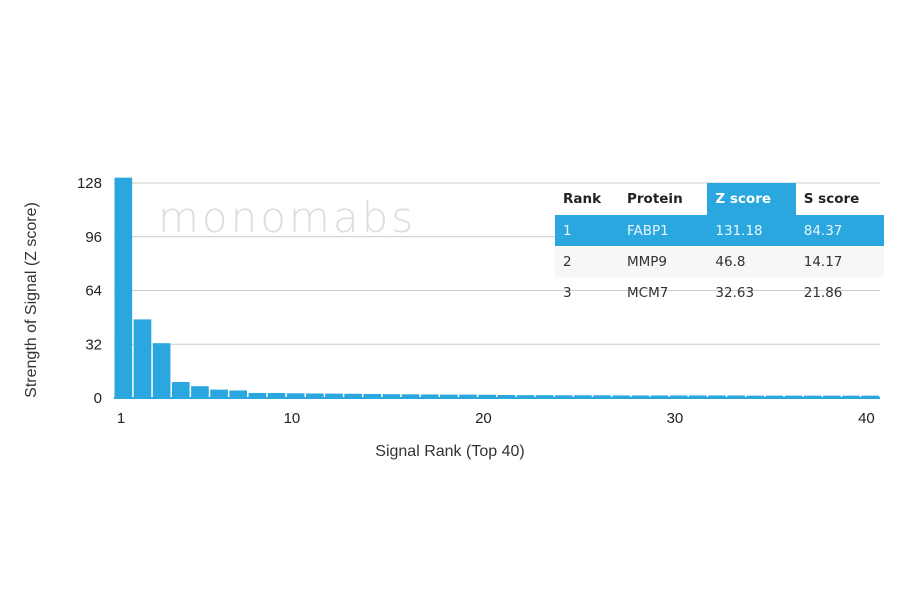 This screenshot has width=900, height=594. Describe the element at coordinates (655, 199) in the screenshot. I see `header-protein: Protein` at that location.